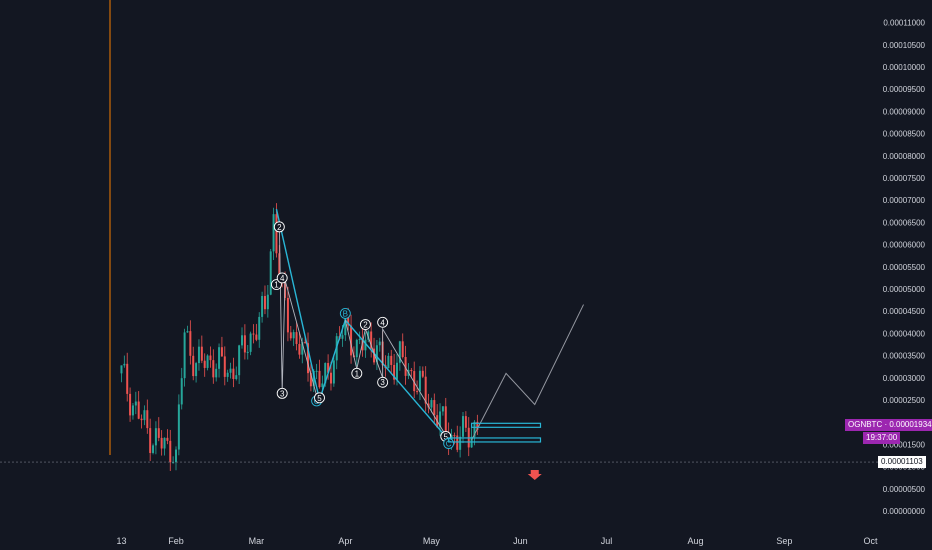  What do you see at coordinates (904, 111) in the screenshot?
I see `y-tick-label: 0.00009000` at bounding box center [904, 111].